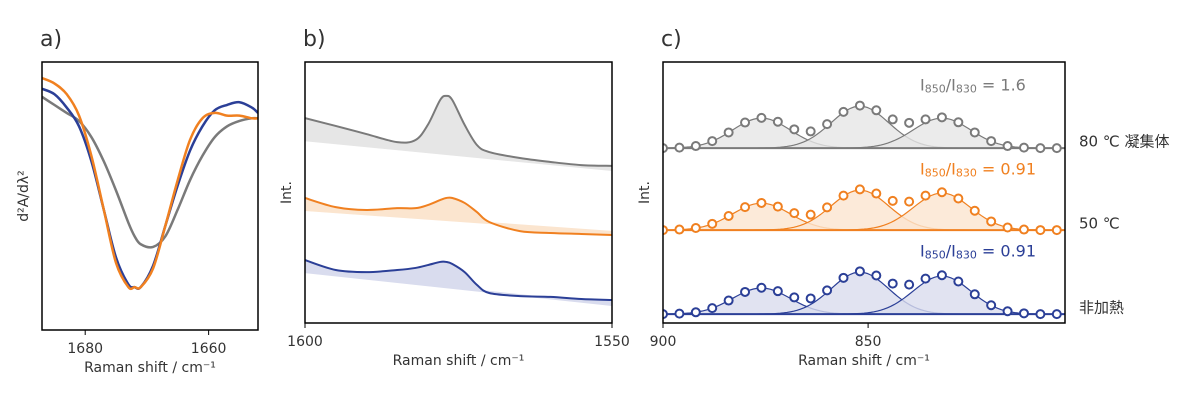 The width and height of the screenshot is (1200, 400). I want to click on series-label: 50 ℃, so click(1099, 224).